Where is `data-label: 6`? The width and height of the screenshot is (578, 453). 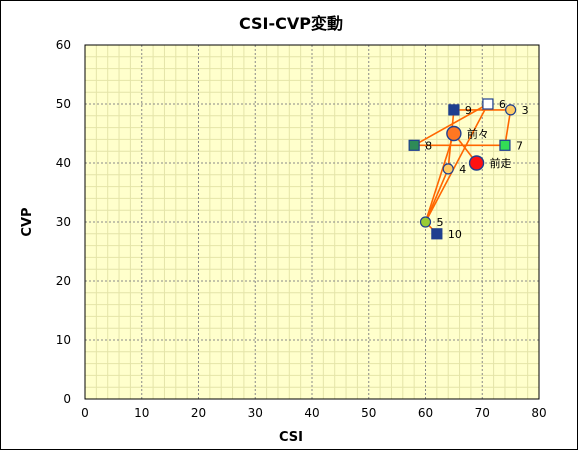
data-label: 6 is located at coordinates (502, 104).